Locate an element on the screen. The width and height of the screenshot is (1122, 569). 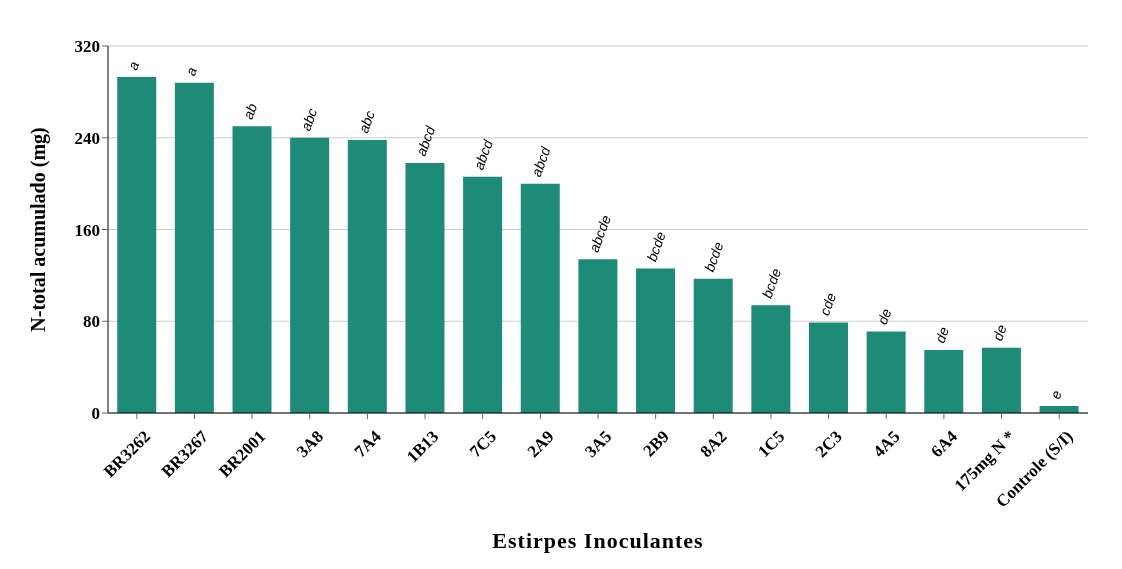
x-tick-label: 1C5 is located at coordinates (771, 444).